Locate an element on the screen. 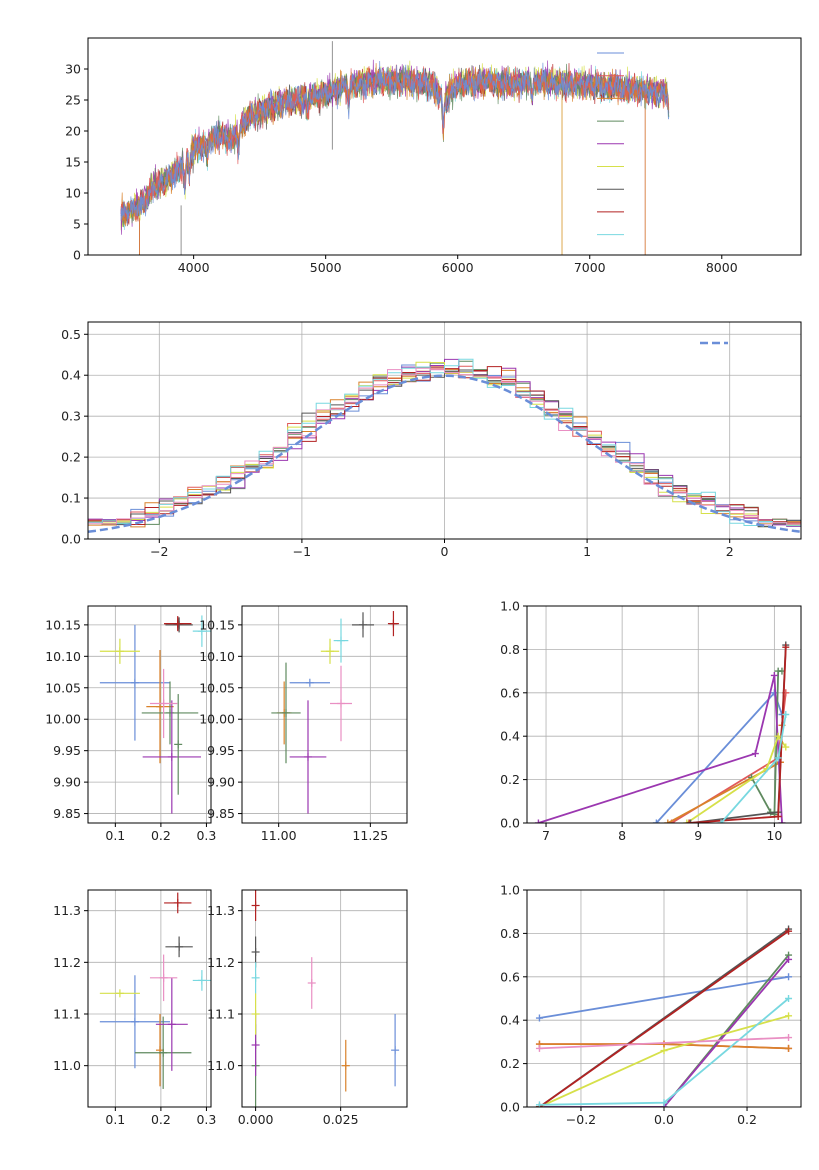 This screenshot has width=819, height=1170. x-tick-label: −0.2 is located at coordinates (581, 1119).